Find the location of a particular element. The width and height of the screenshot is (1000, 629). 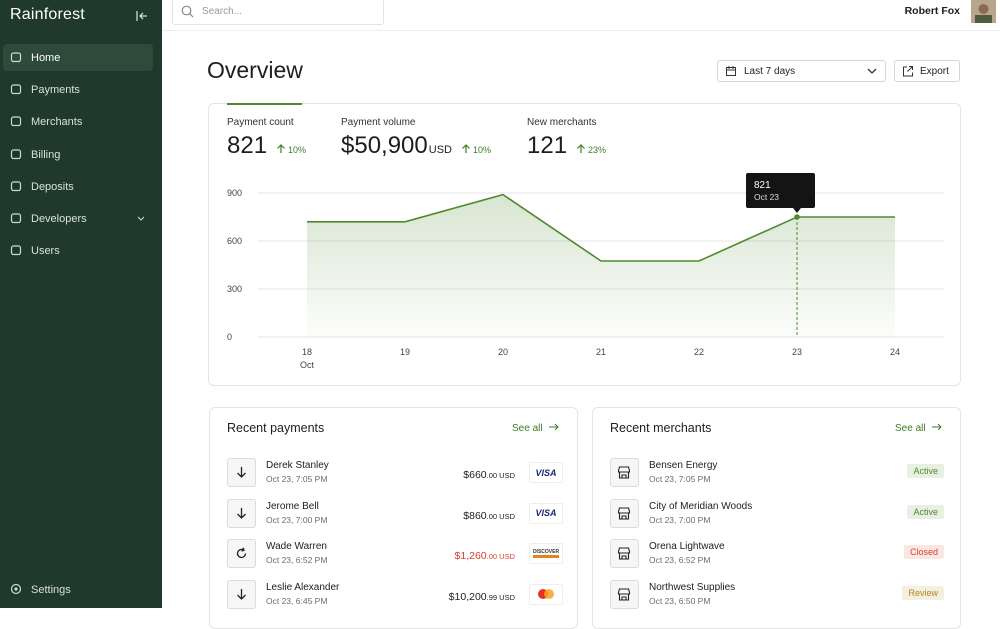

export-button: Export is located at coordinates (927, 71).